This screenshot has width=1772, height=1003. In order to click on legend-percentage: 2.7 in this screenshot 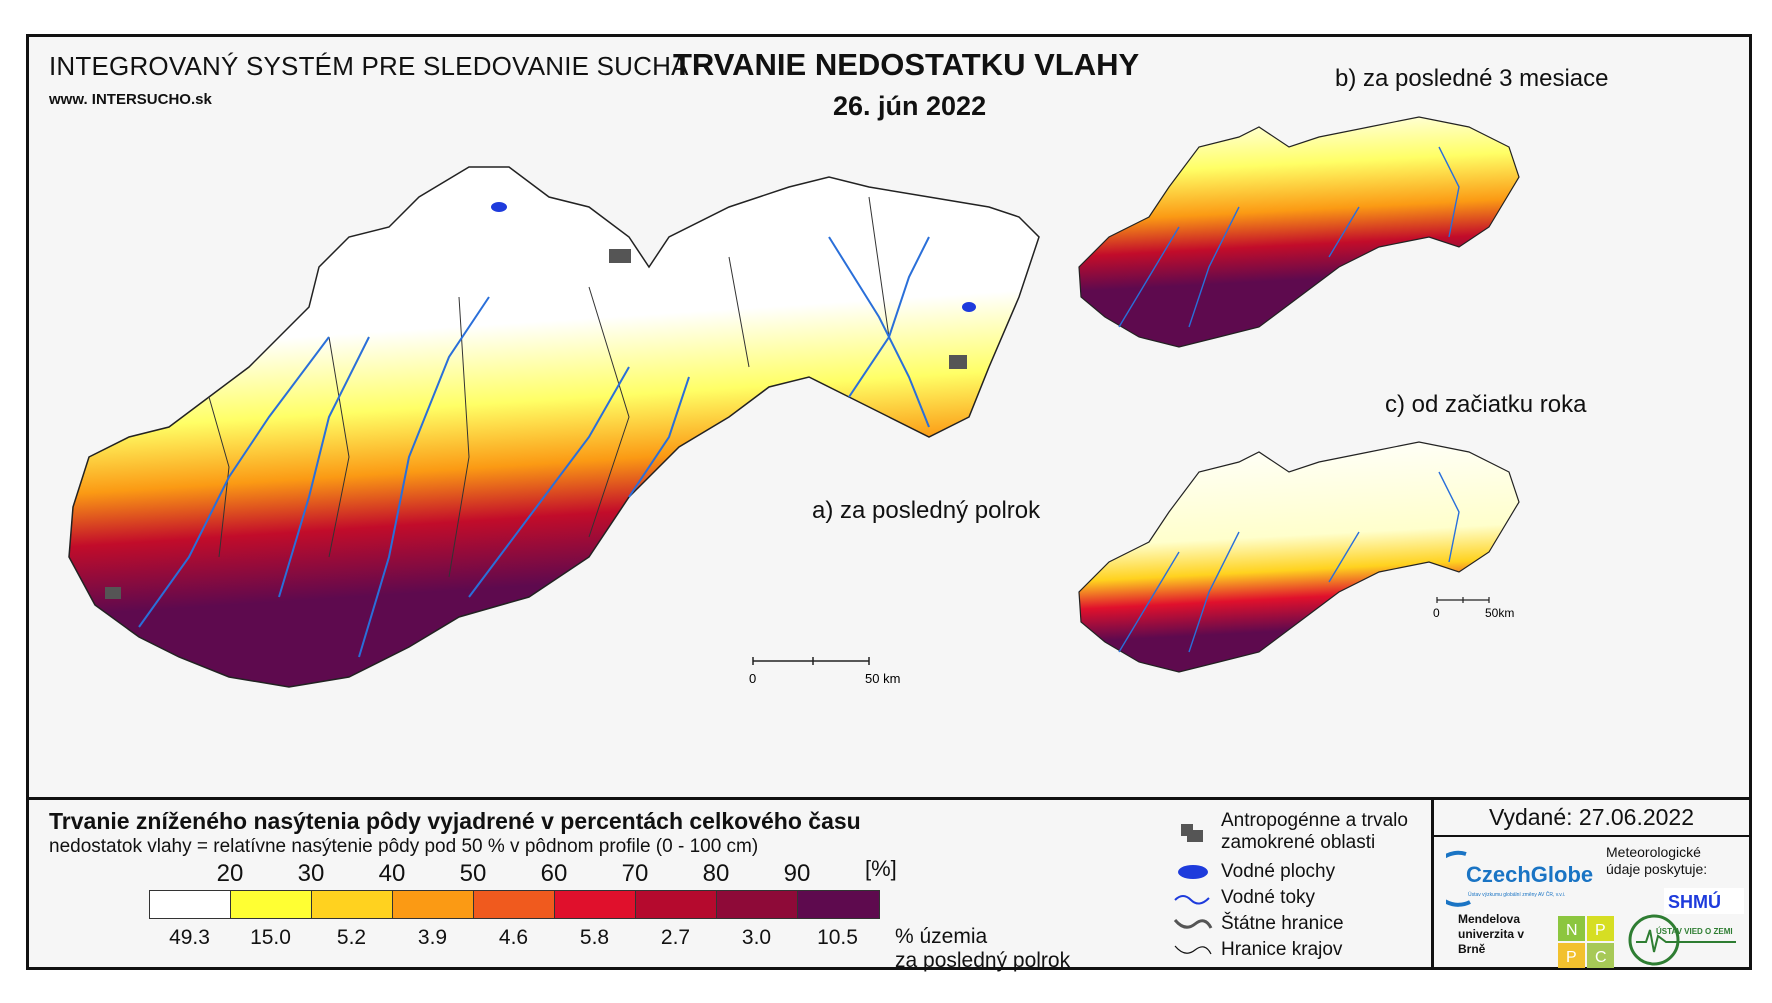, I will do `click(675, 937)`.